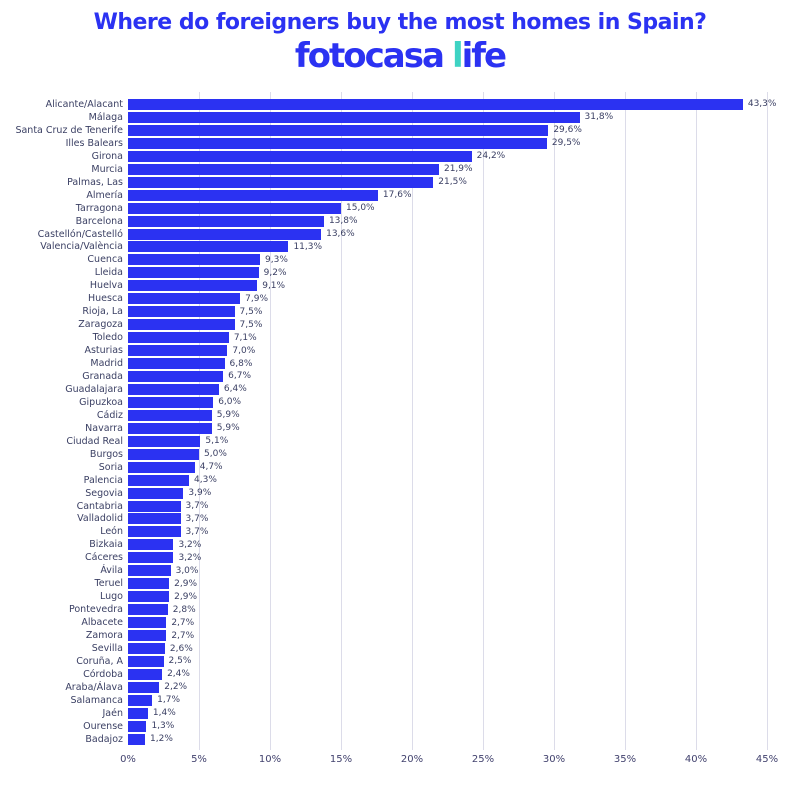 The width and height of the screenshot is (800, 800). What do you see at coordinates (464, 273) in the screenshot?
I see `bar-track: 9,2%` at bounding box center [464, 273].